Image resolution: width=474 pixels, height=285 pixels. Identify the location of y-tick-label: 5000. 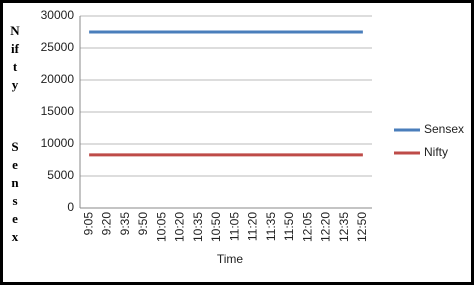
(60, 175).